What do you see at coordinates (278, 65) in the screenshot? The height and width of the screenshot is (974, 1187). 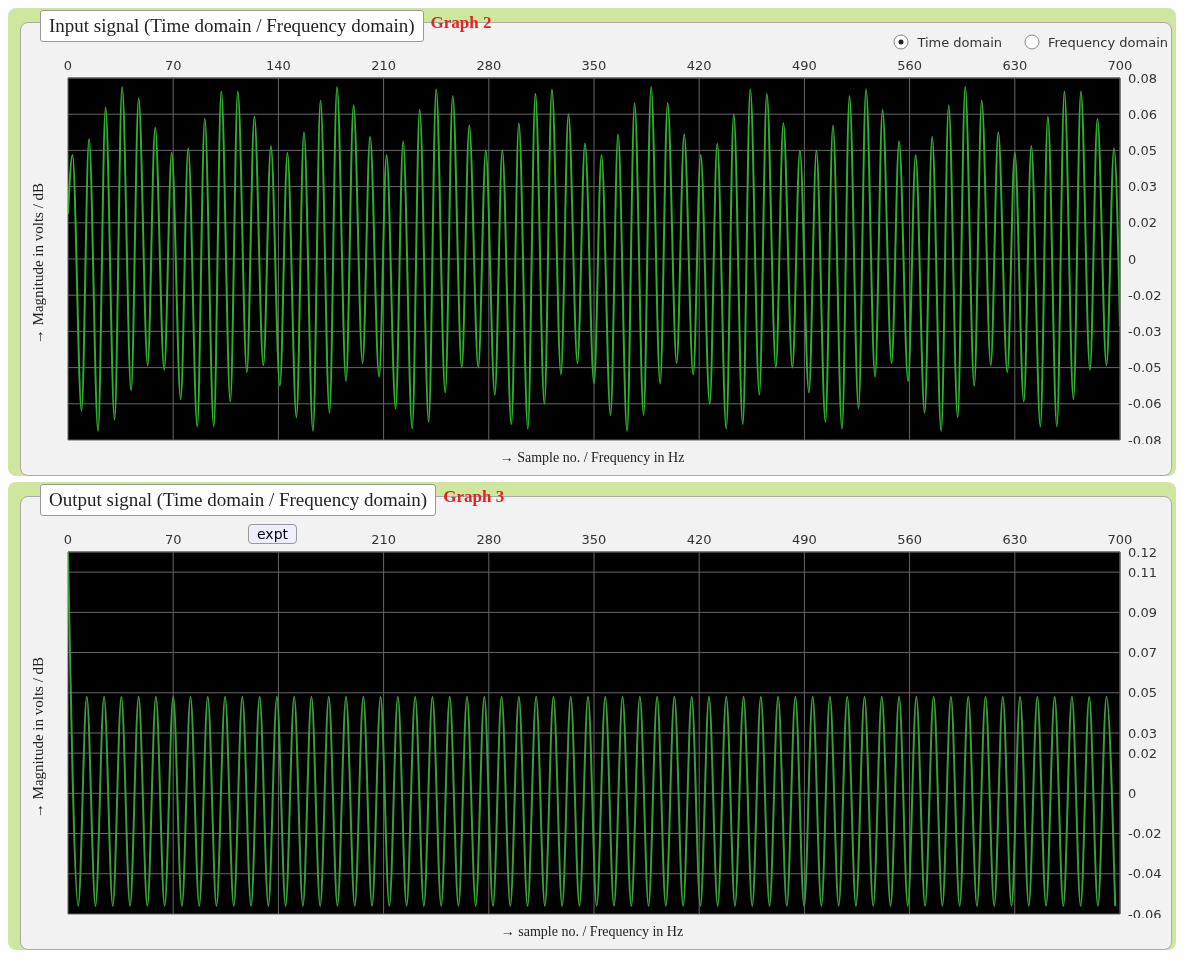 I see `x-tick-label: 140` at bounding box center [278, 65].